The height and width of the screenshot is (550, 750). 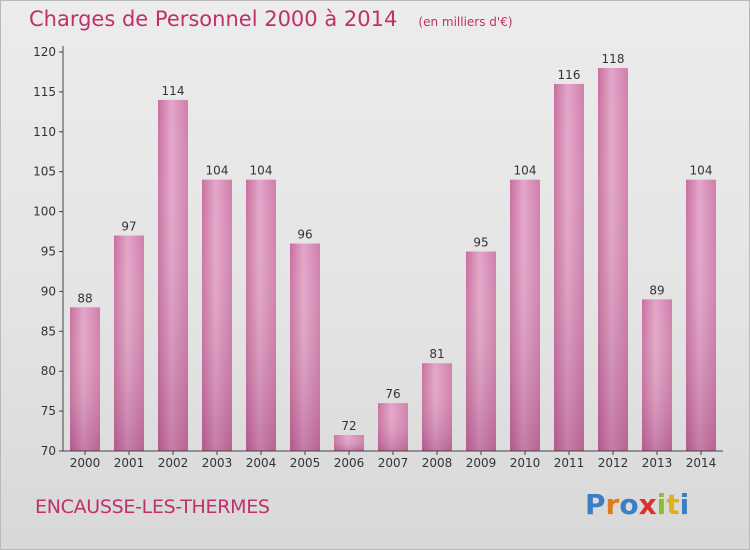 What do you see at coordinates (569, 75) in the screenshot?
I see `value-label: 116` at bounding box center [569, 75].